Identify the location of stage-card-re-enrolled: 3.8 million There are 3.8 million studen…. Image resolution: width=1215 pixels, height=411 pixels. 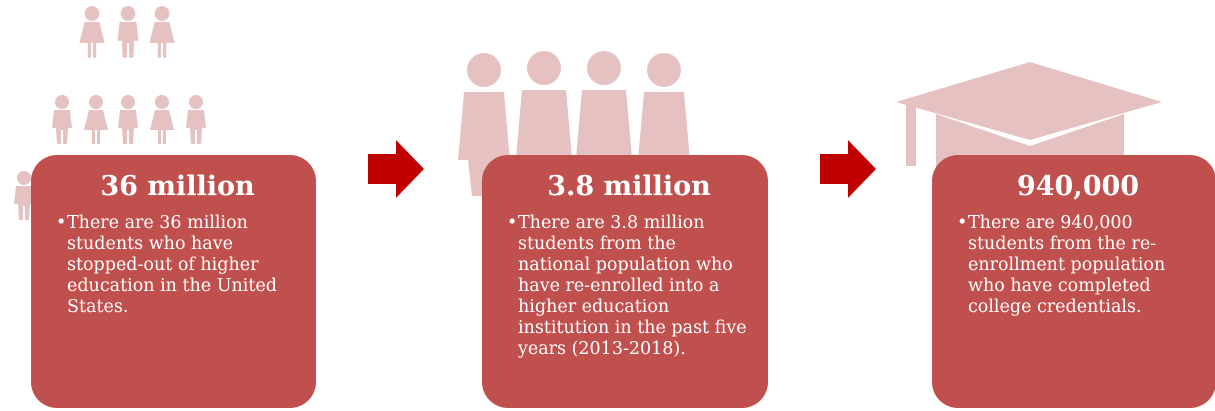
(625, 281).